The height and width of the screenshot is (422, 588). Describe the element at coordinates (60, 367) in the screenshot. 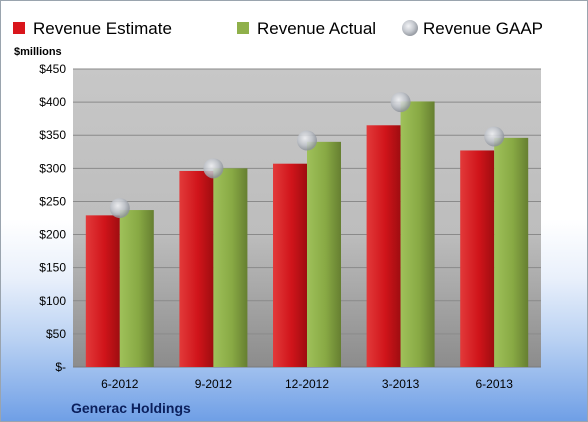

I see `y-tick-label: $-` at that location.